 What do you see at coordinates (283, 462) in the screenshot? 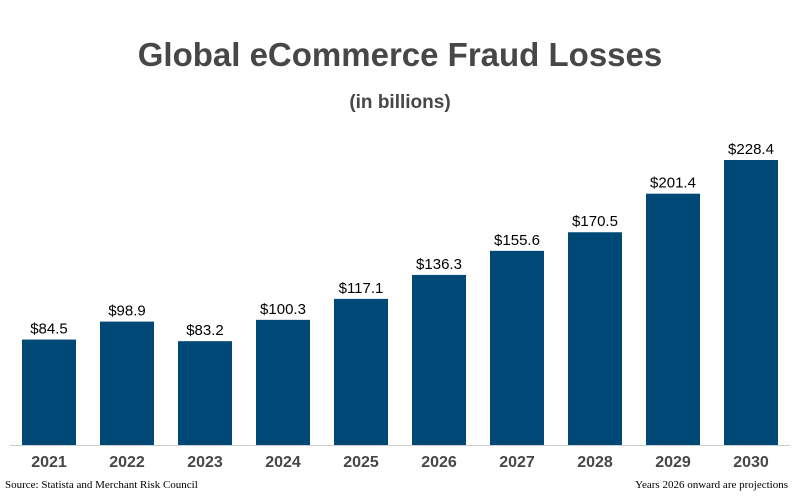
I see `x-tick-label-2024: 2024` at bounding box center [283, 462].